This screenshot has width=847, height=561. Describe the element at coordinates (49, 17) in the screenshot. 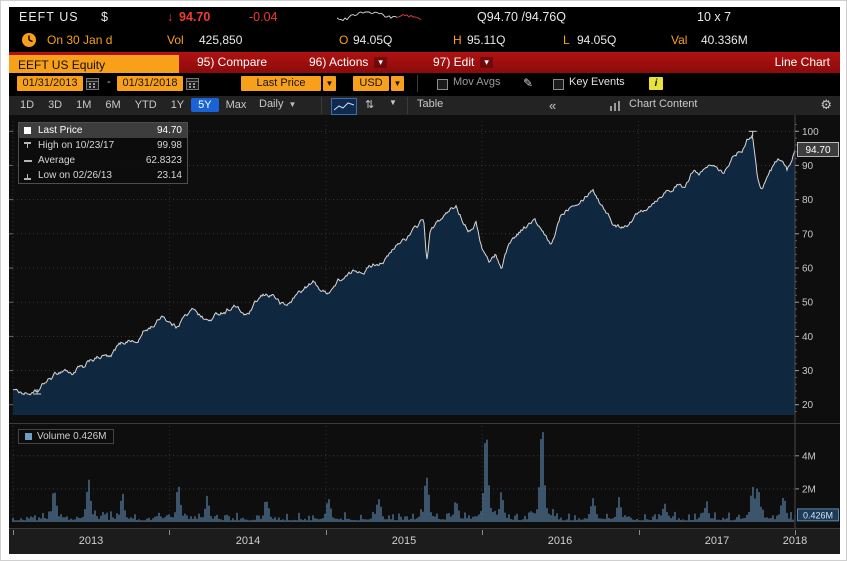

I see `ticker-symbol: EEFT US` at that location.